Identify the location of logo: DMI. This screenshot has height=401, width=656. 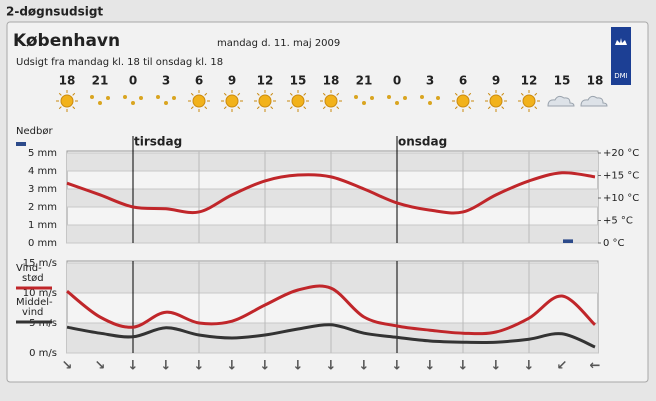
(621, 56).